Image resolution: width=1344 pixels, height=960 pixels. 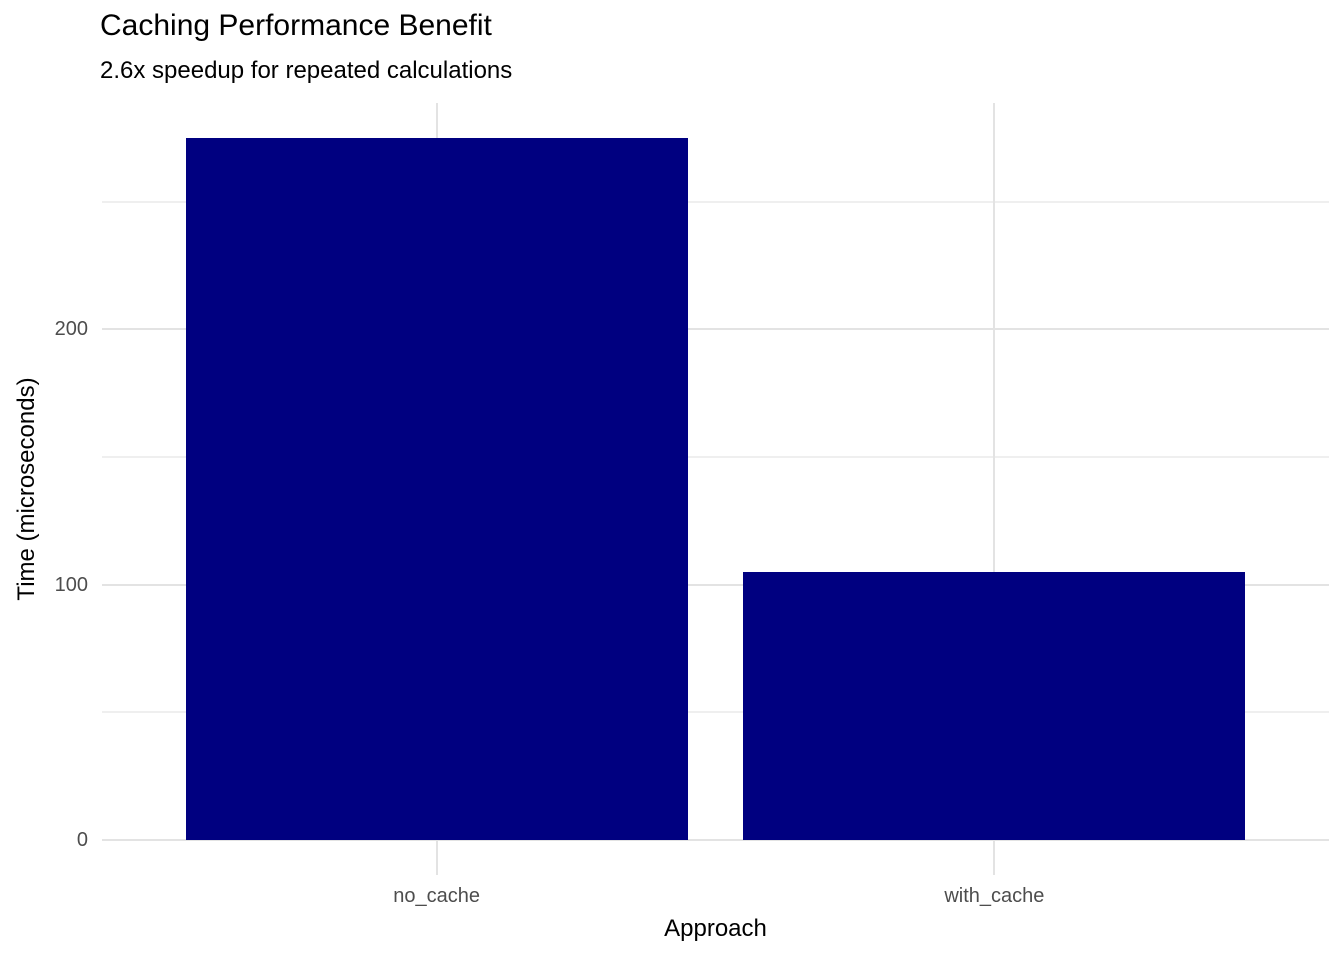 I want to click on y-tick-label: 100, so click(x=71, y=584).